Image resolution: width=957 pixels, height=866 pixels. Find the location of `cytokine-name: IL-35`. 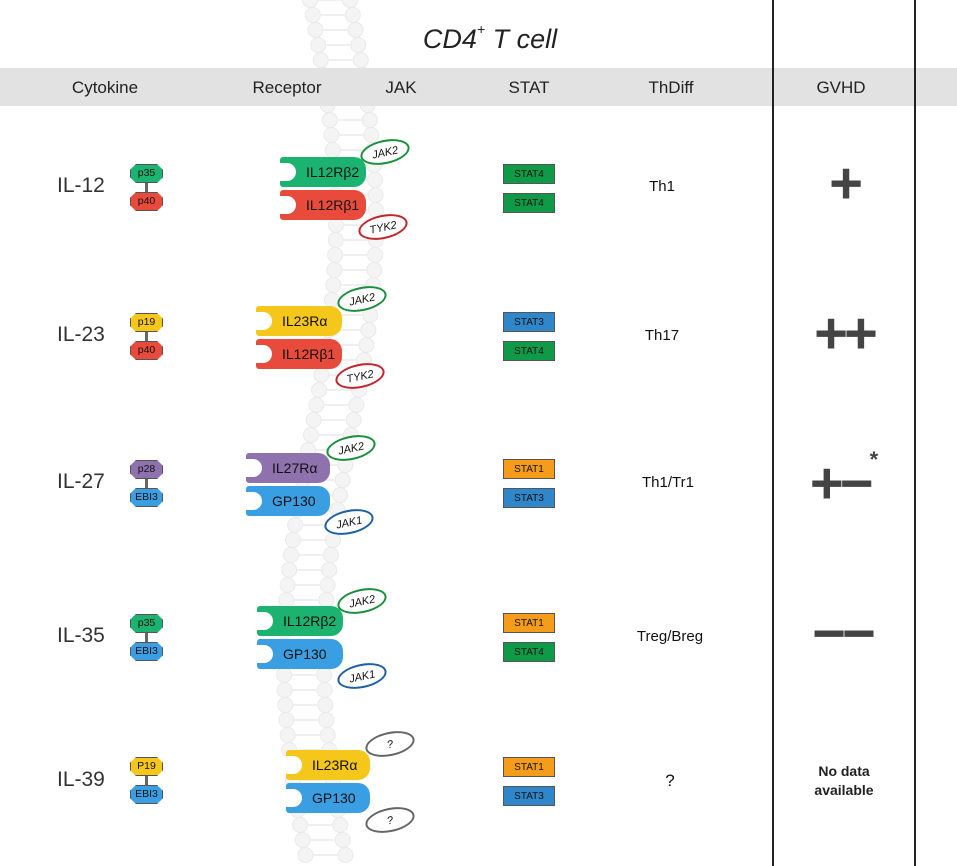

cytokine-name: IL-35 is located at coordinates (81, 635).